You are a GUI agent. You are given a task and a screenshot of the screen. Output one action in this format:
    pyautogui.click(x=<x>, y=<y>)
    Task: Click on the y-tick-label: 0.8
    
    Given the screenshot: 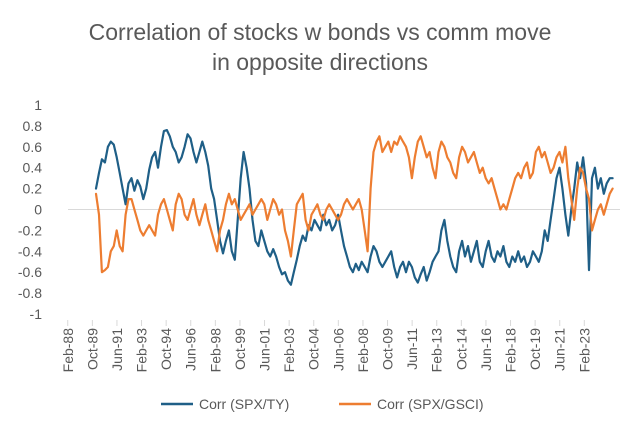 What is the action you would take?
    pyautogui.click(x=33, y=126)
    